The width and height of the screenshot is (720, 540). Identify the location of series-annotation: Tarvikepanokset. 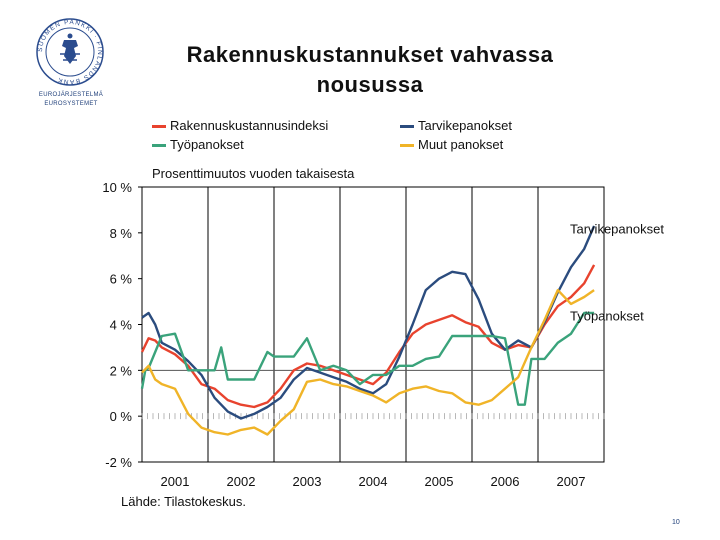
(617, 228).